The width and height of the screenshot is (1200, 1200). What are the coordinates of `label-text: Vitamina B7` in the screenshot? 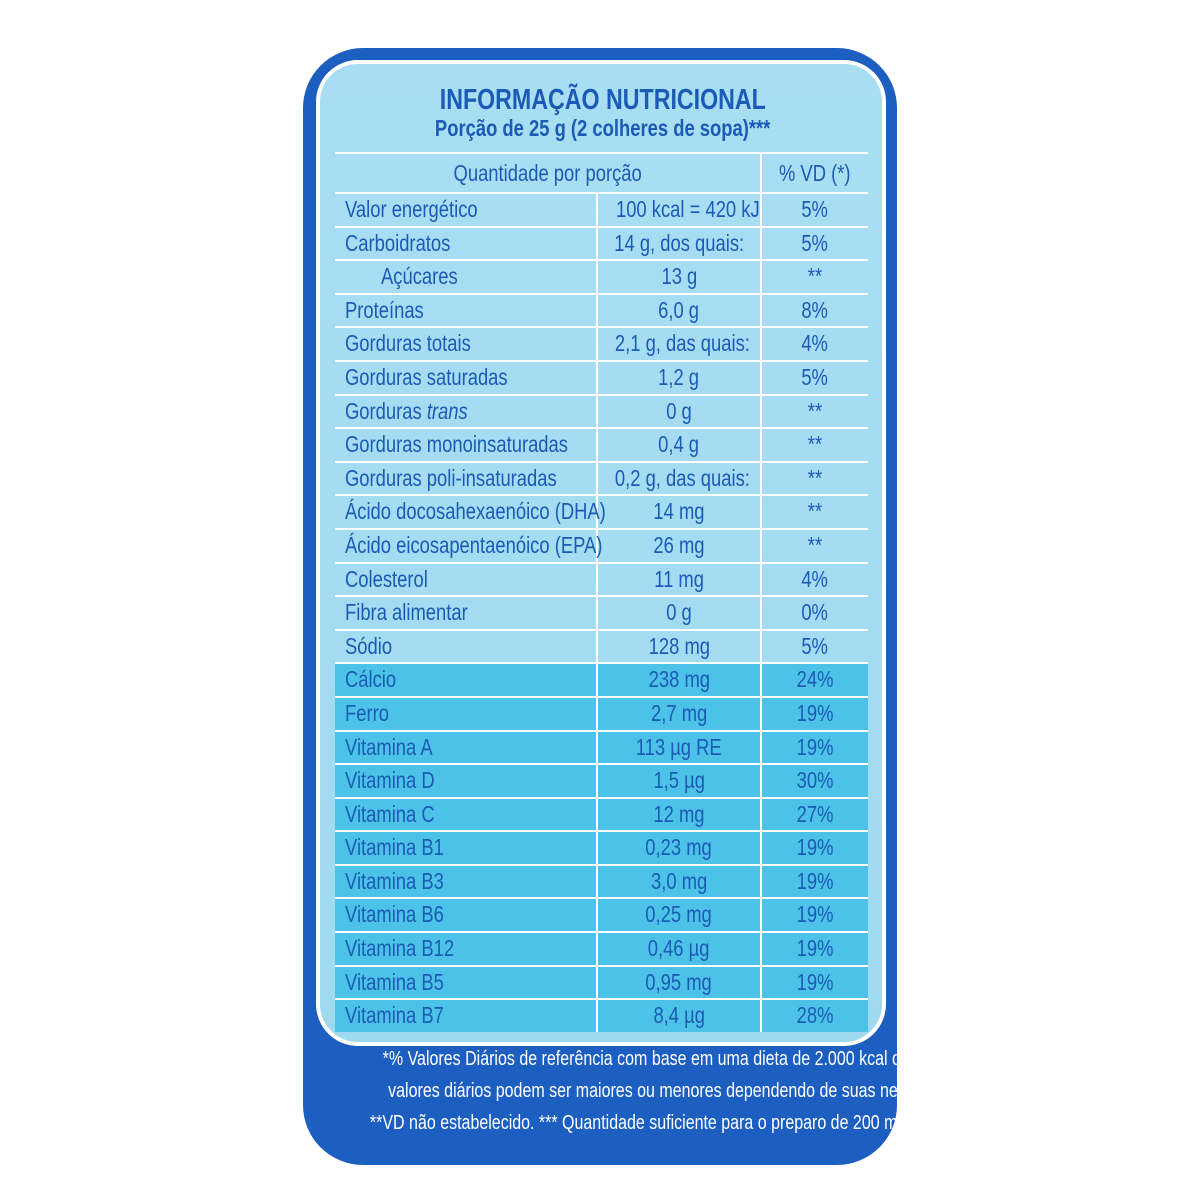 It's located at (394, 1015).